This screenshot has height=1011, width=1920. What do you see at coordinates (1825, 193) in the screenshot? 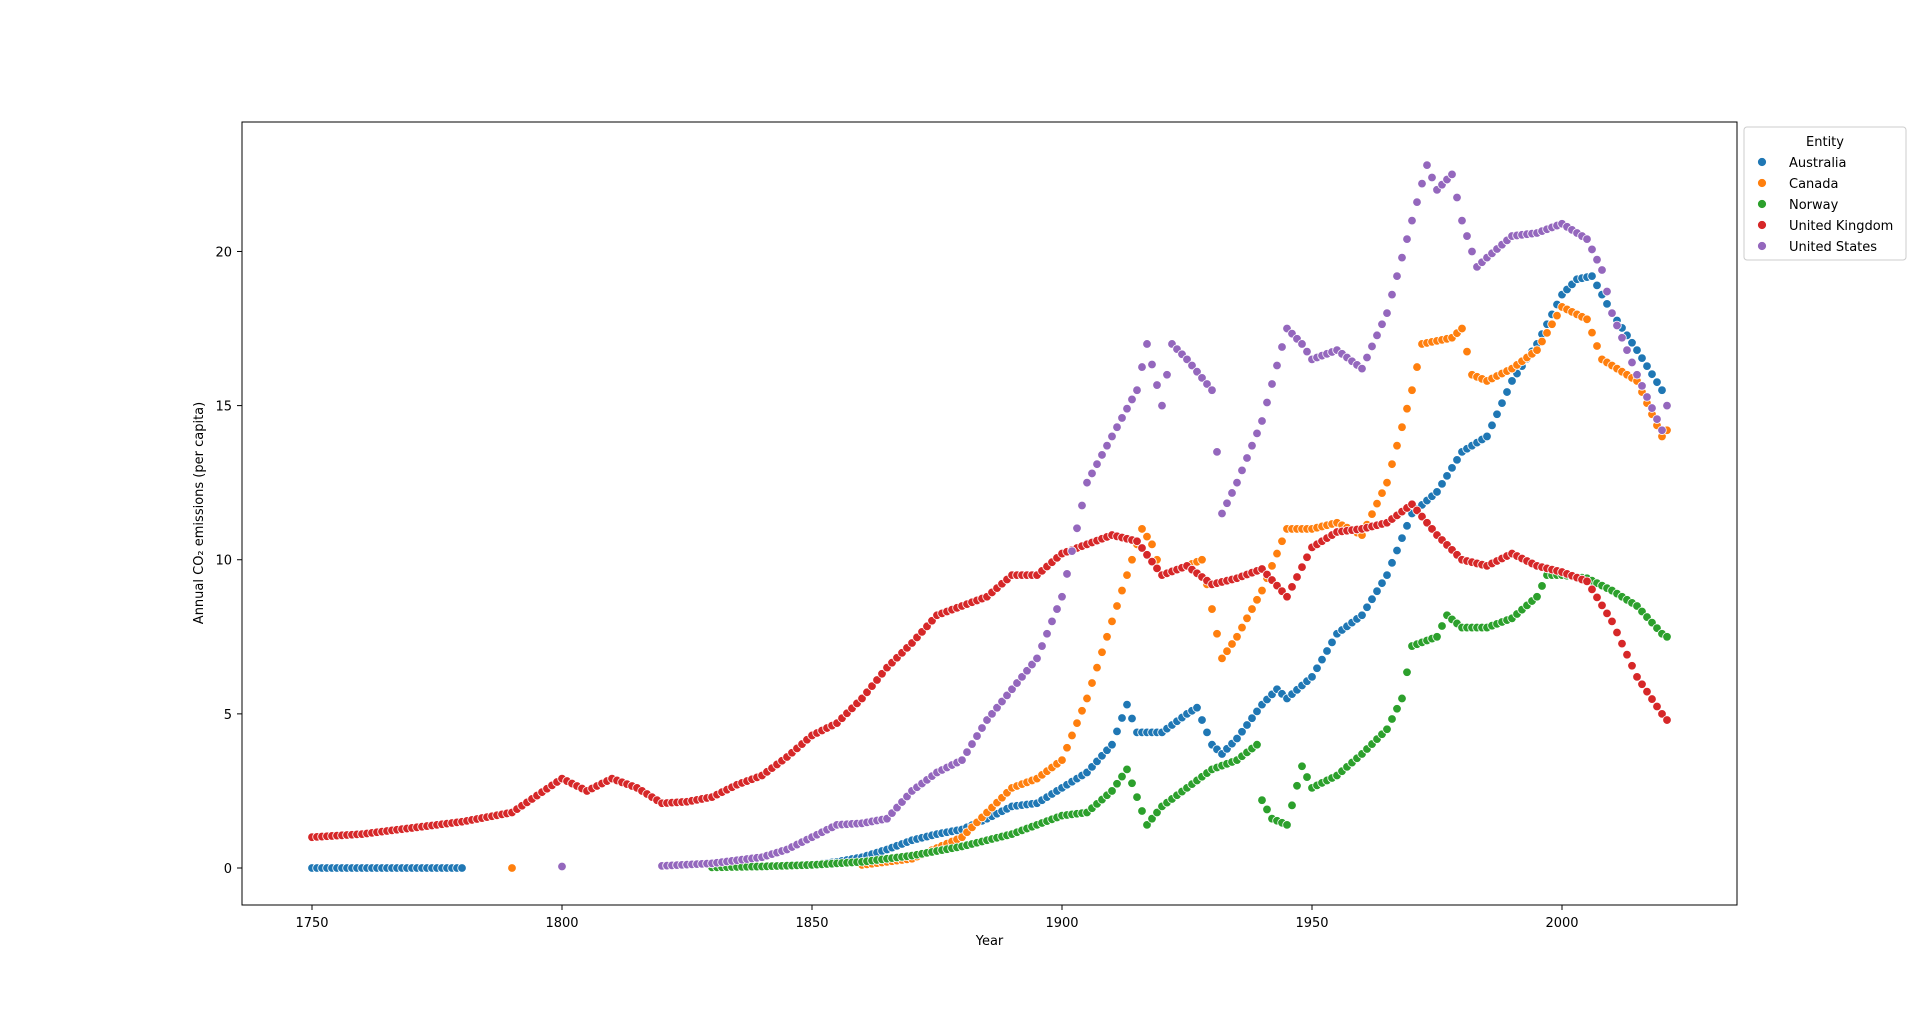
I see `legend-box` at bounding box center [1825, 193].